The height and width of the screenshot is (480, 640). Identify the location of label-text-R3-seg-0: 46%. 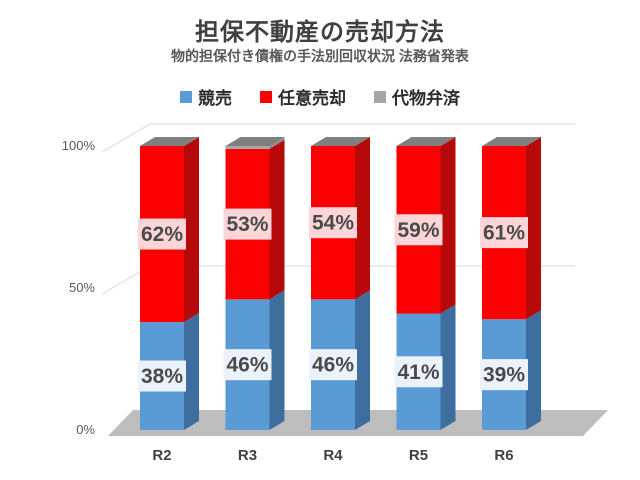
(247, 365).